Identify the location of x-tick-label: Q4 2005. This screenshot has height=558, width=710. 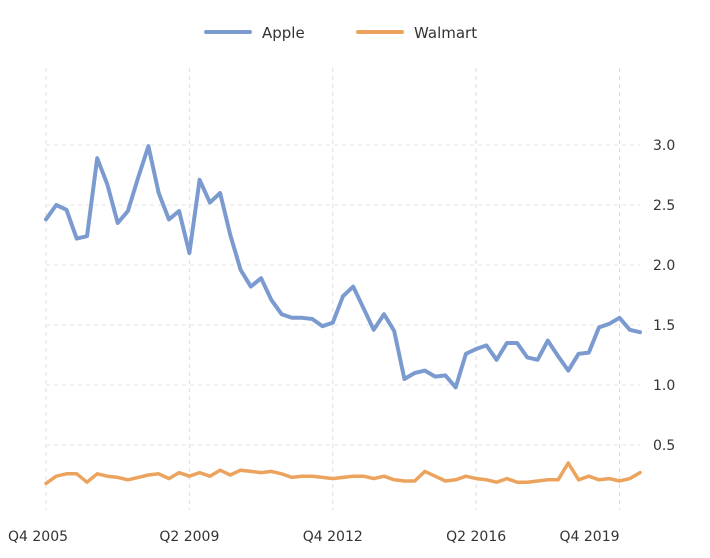
(38, 537).